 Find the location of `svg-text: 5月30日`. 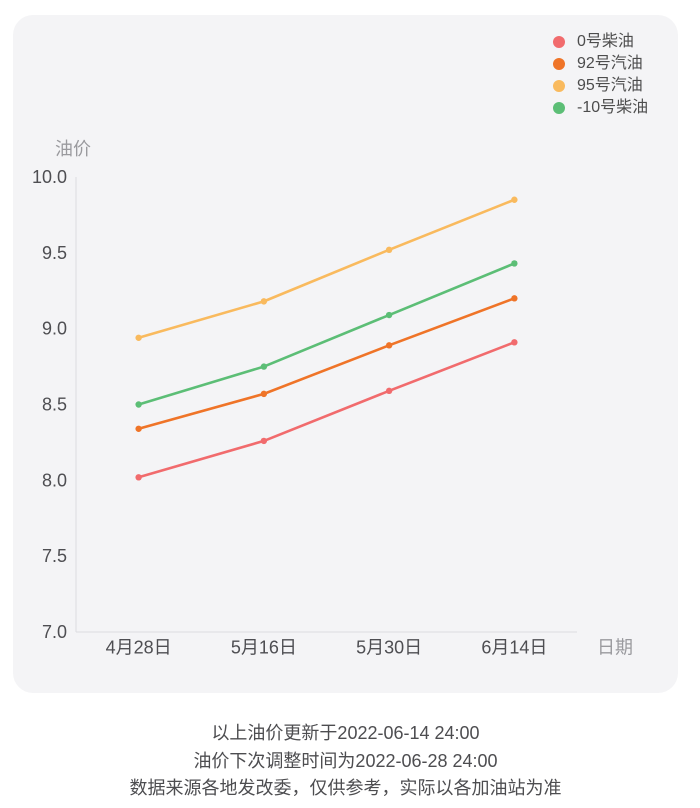

svg-text: 5月30日 is located at coordinates (389, 648).